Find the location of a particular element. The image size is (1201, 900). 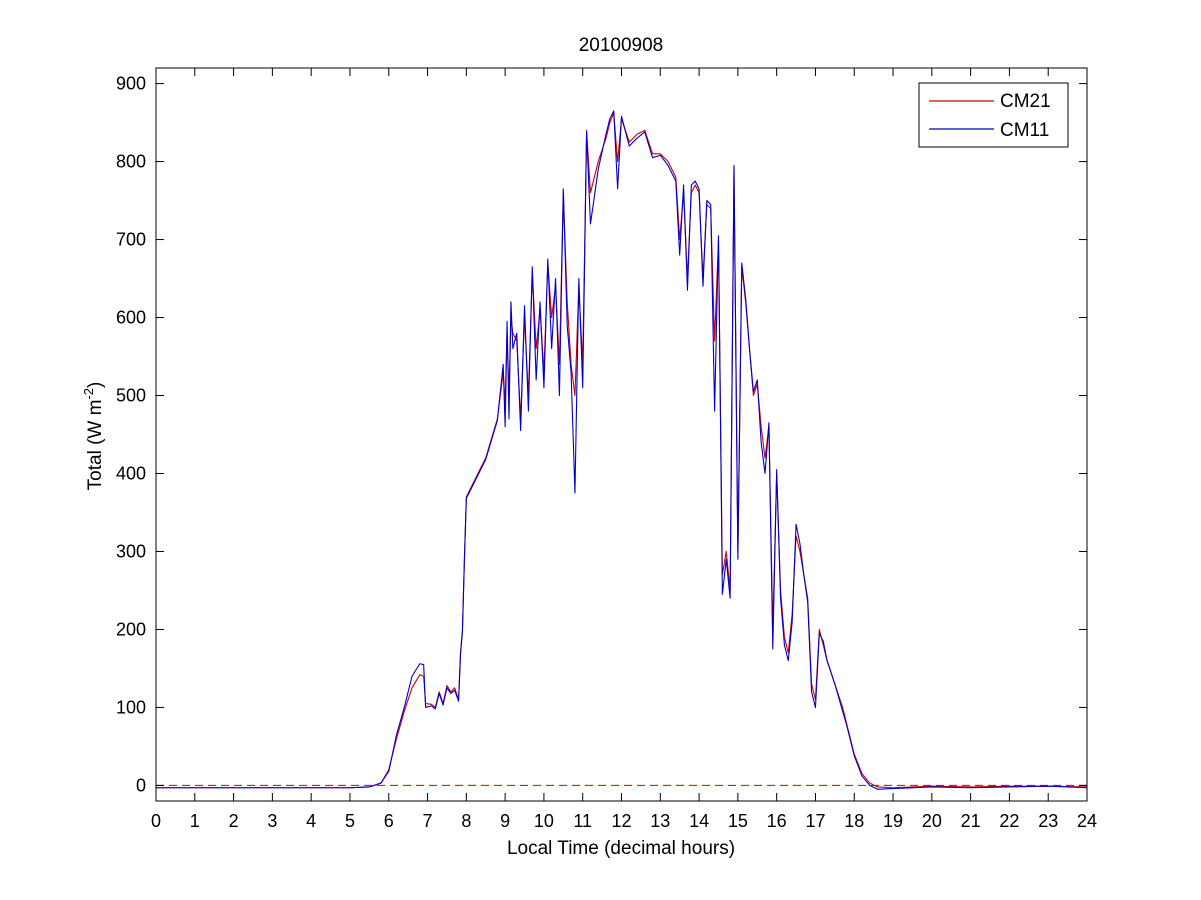

x-tick-label: 21 is located at coordinates (971, 821).